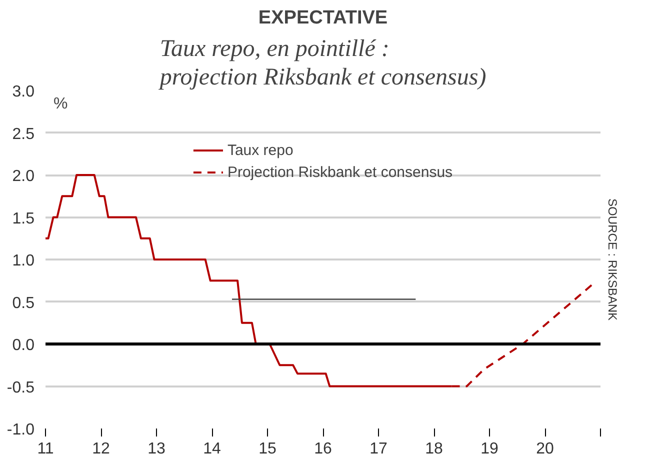 This screenshot has width=650, height=464. What do you see at coordinates (61, 104) in the screenshot?
I see `y-axis-title: %` at bounding box center [61, 104].